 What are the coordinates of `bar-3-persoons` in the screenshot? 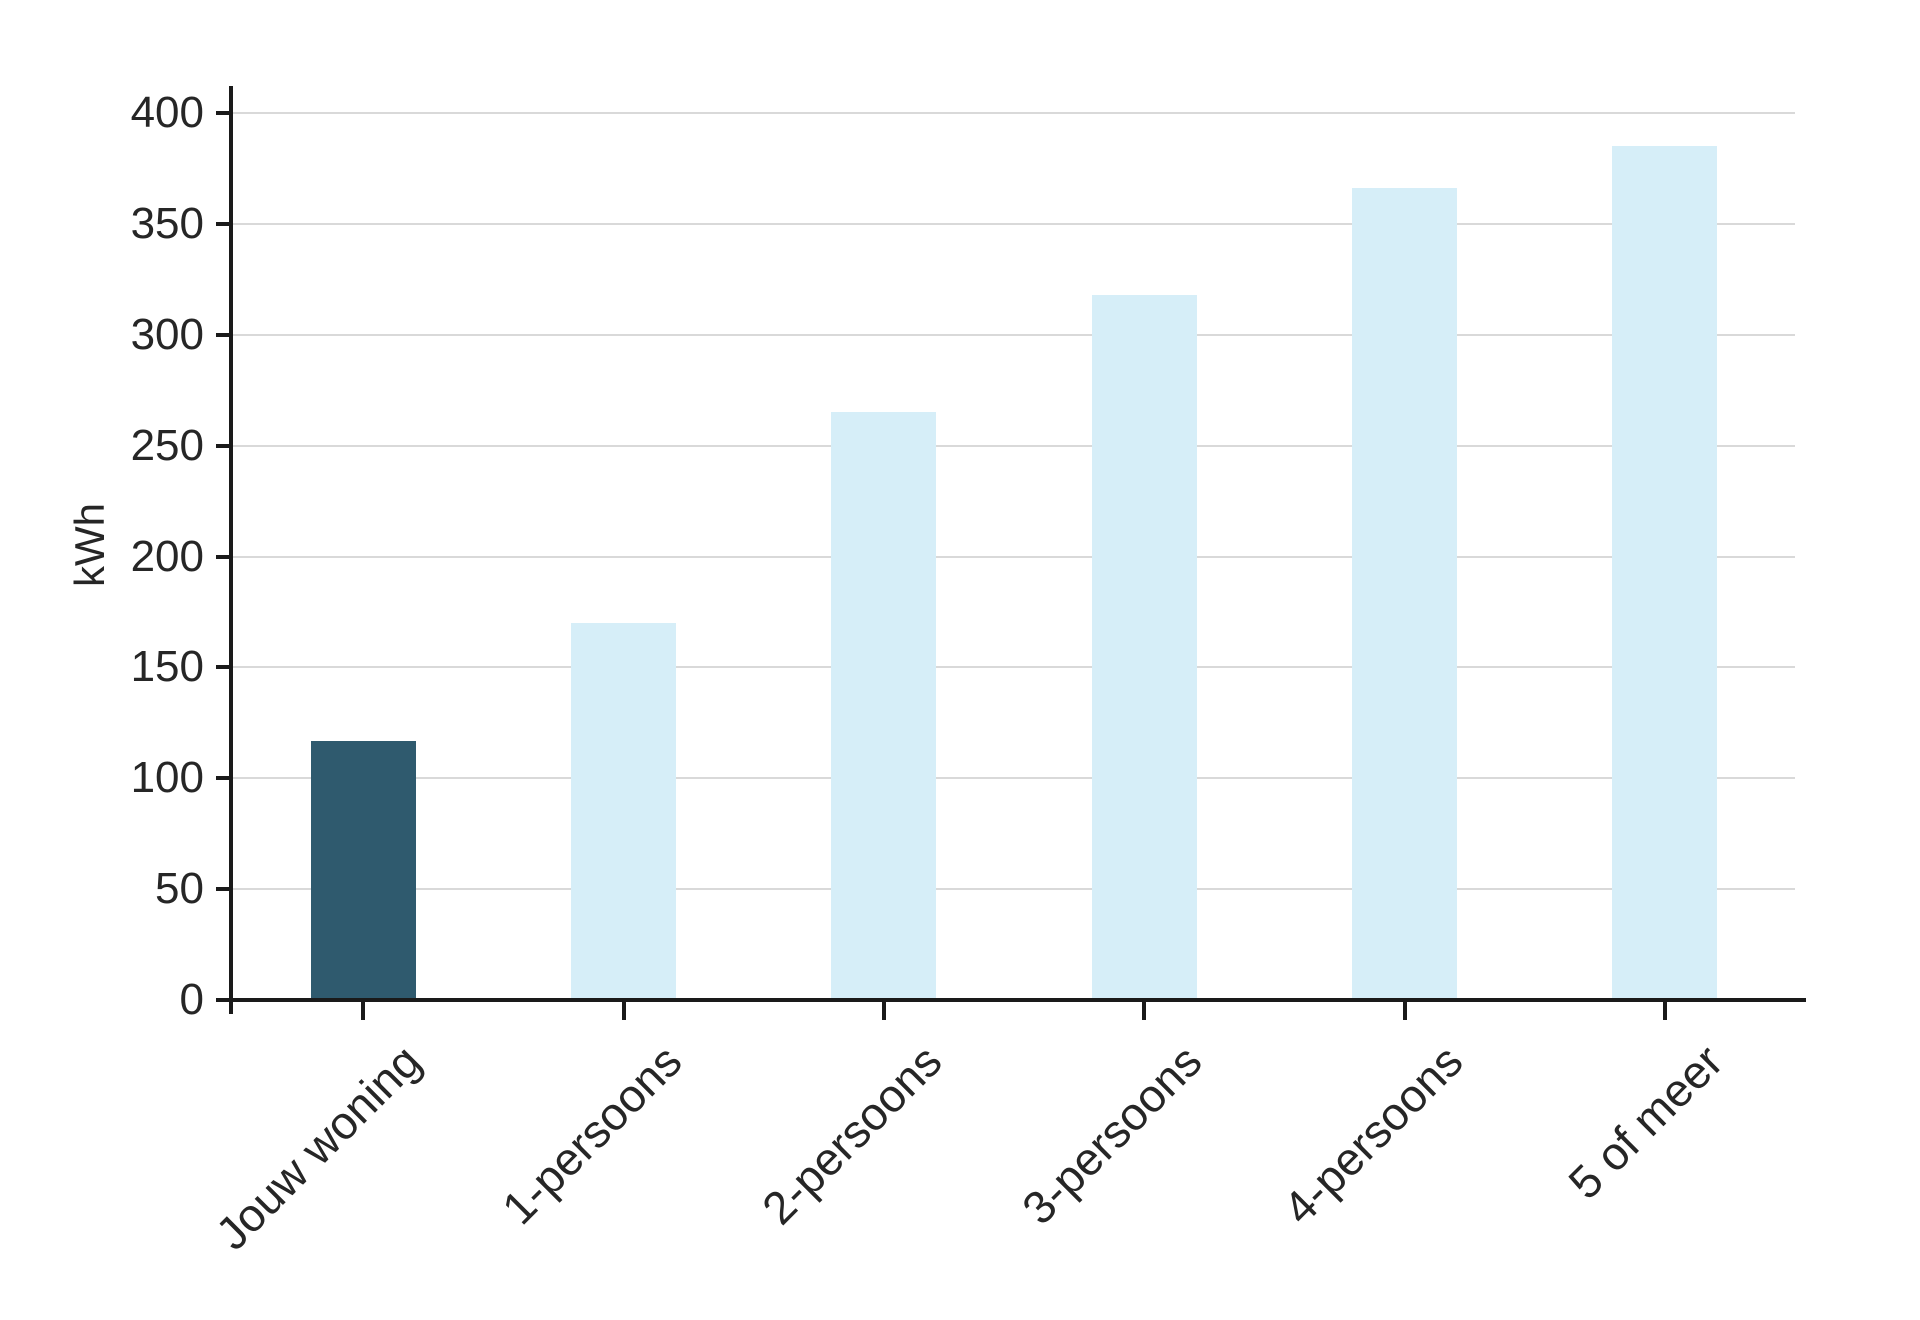 It's located at (1144, 647).